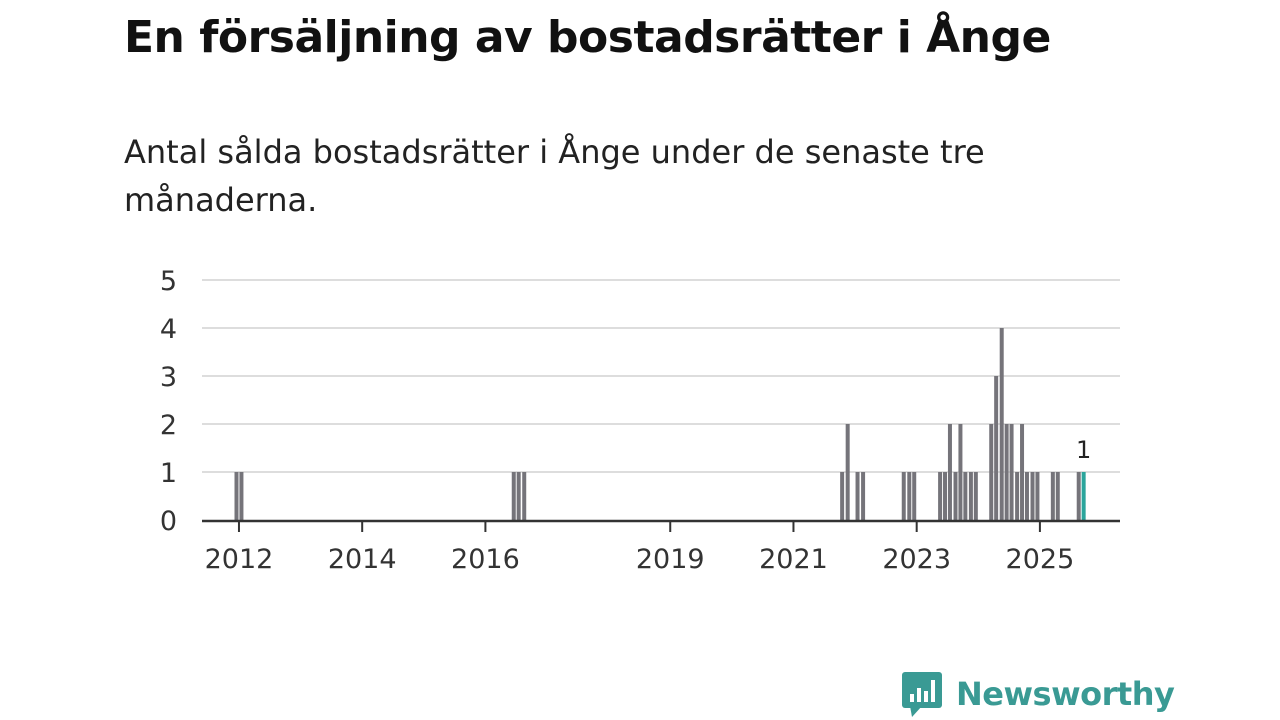 The width and height of the screenshot is (1280, 720). I want to click on highlight-data-label: 1, so click(1083, 450).